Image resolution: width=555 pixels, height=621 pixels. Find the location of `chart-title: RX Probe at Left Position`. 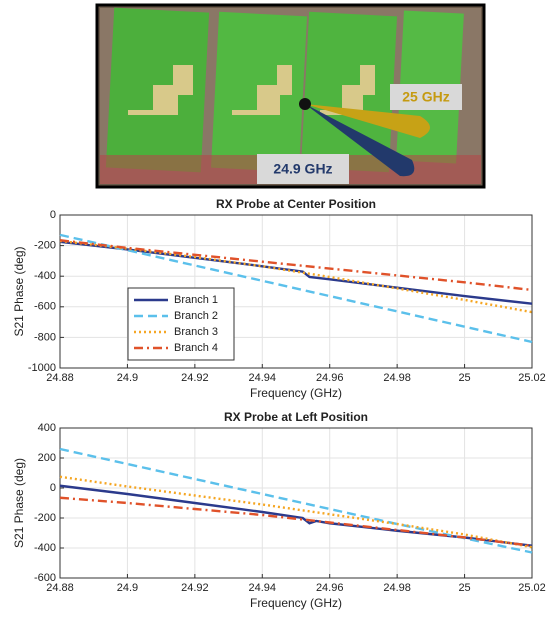

chart-title: RX Probe at Left Position is located at coordinates (296, 417).